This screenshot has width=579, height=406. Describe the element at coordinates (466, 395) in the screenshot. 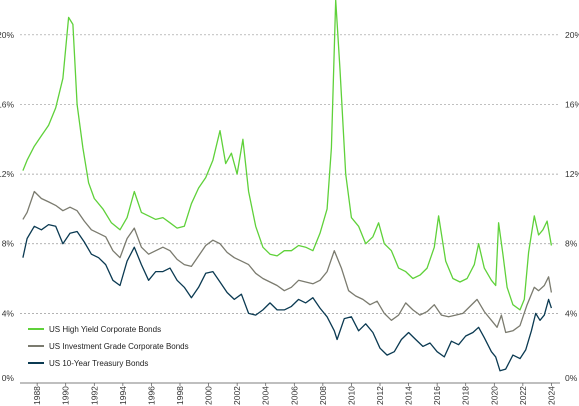

I see `x-tick-label: 2018` at that location.